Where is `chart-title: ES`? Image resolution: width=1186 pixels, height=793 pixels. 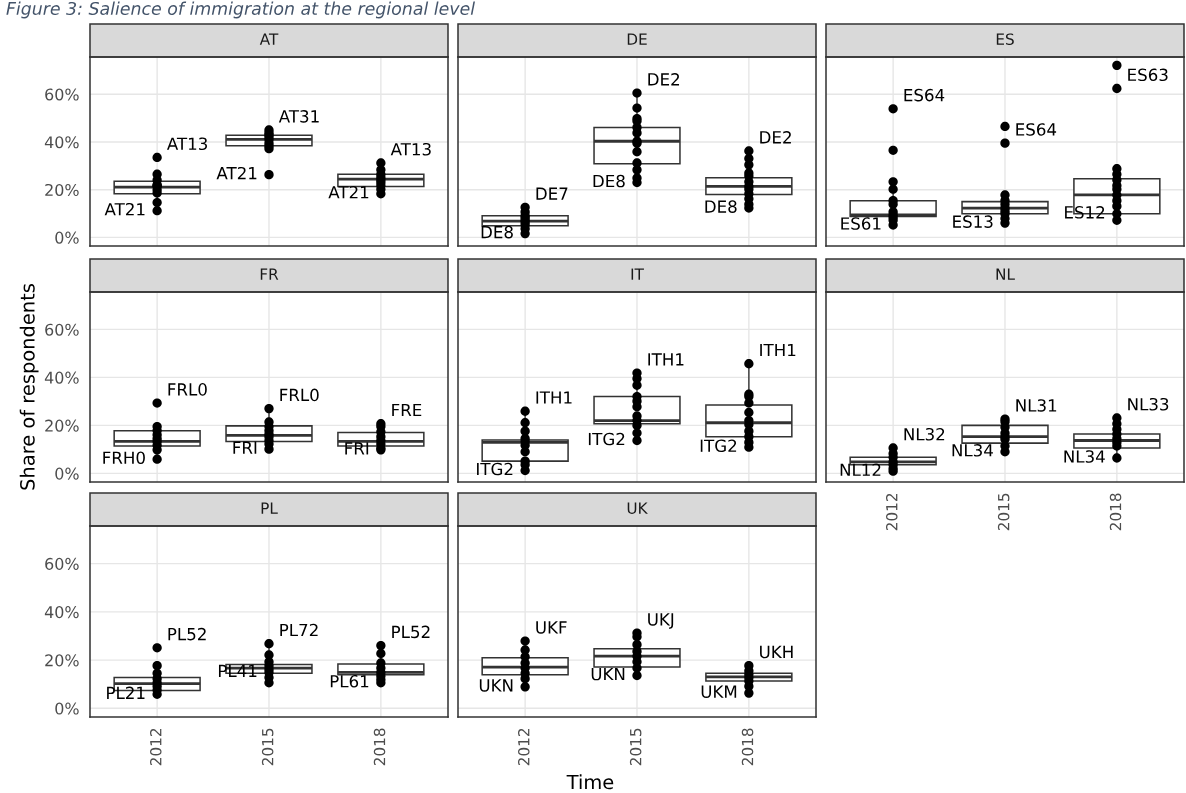 chart-title: ES is located at coordinates (1005, 39).